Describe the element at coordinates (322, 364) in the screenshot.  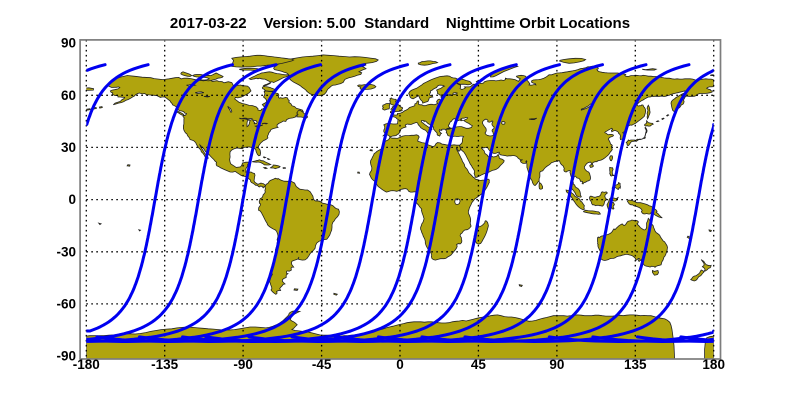
I see `svg-text: -45` at that location.